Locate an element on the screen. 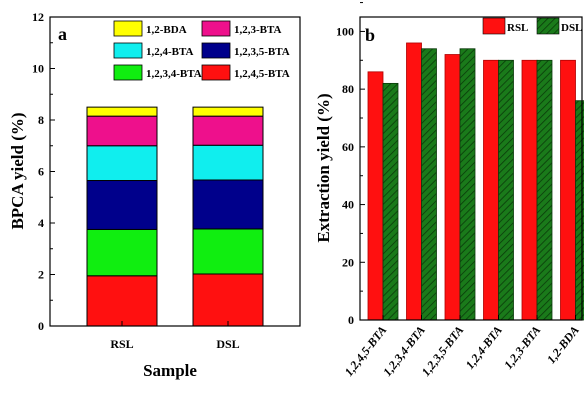 Image resolution: width=584 pixels, height=395 pixels. x-tick-label-1-2-bda: 1,2-BDA is located at coordinates (563, 344).